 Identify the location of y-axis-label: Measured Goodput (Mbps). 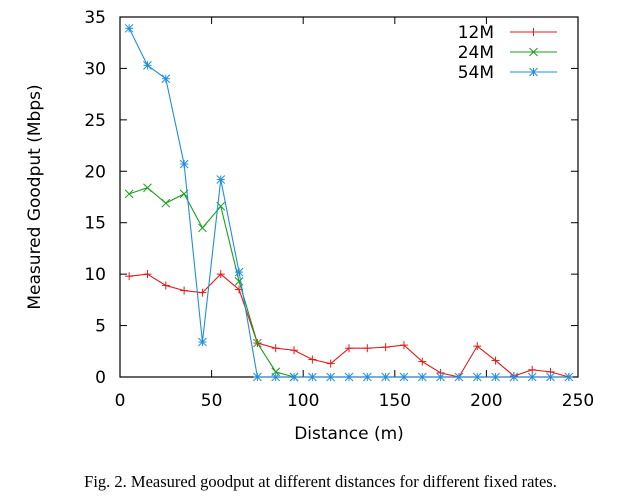
(35, 196).